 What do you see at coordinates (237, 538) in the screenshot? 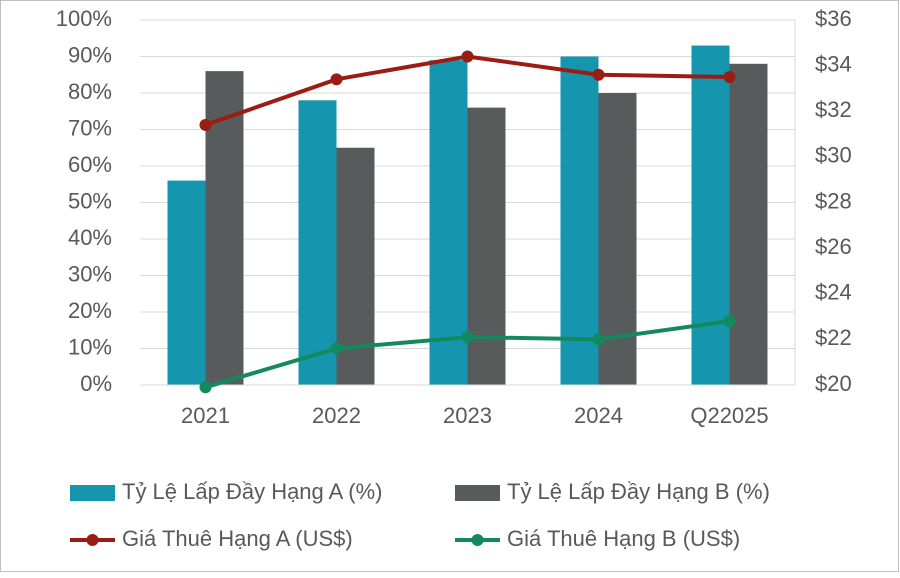
I see `legend-label: Giá Thuê Hạng A (US$)` at bounding box center [237, 538].